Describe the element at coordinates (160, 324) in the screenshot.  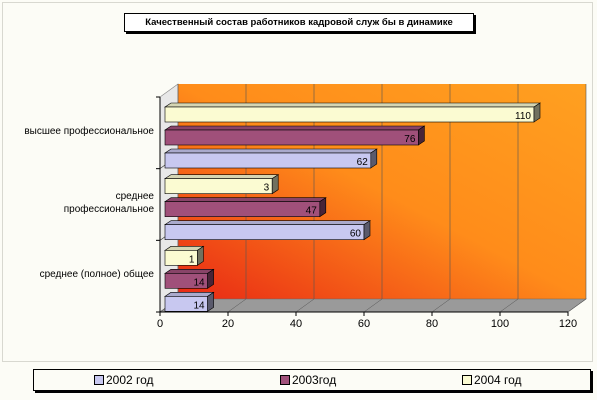
I see `x-tick-label: 0` at that location.